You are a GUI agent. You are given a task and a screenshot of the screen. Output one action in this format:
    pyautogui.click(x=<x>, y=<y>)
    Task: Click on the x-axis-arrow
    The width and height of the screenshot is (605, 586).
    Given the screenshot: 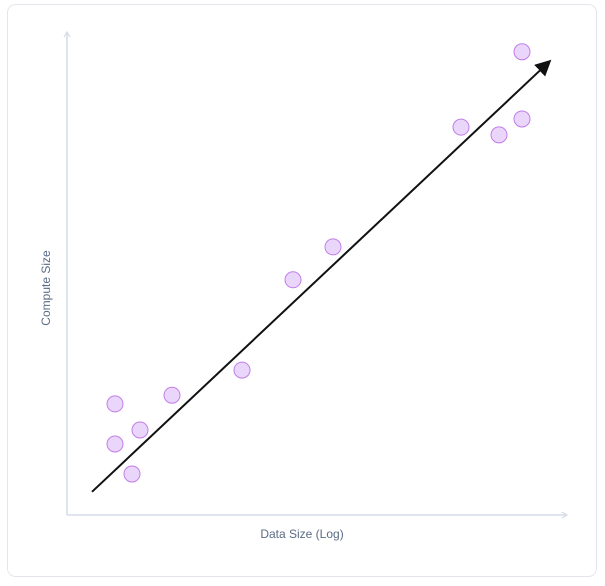 What is the action you would take?
    pyautogui.click(x=565, y=515)
    